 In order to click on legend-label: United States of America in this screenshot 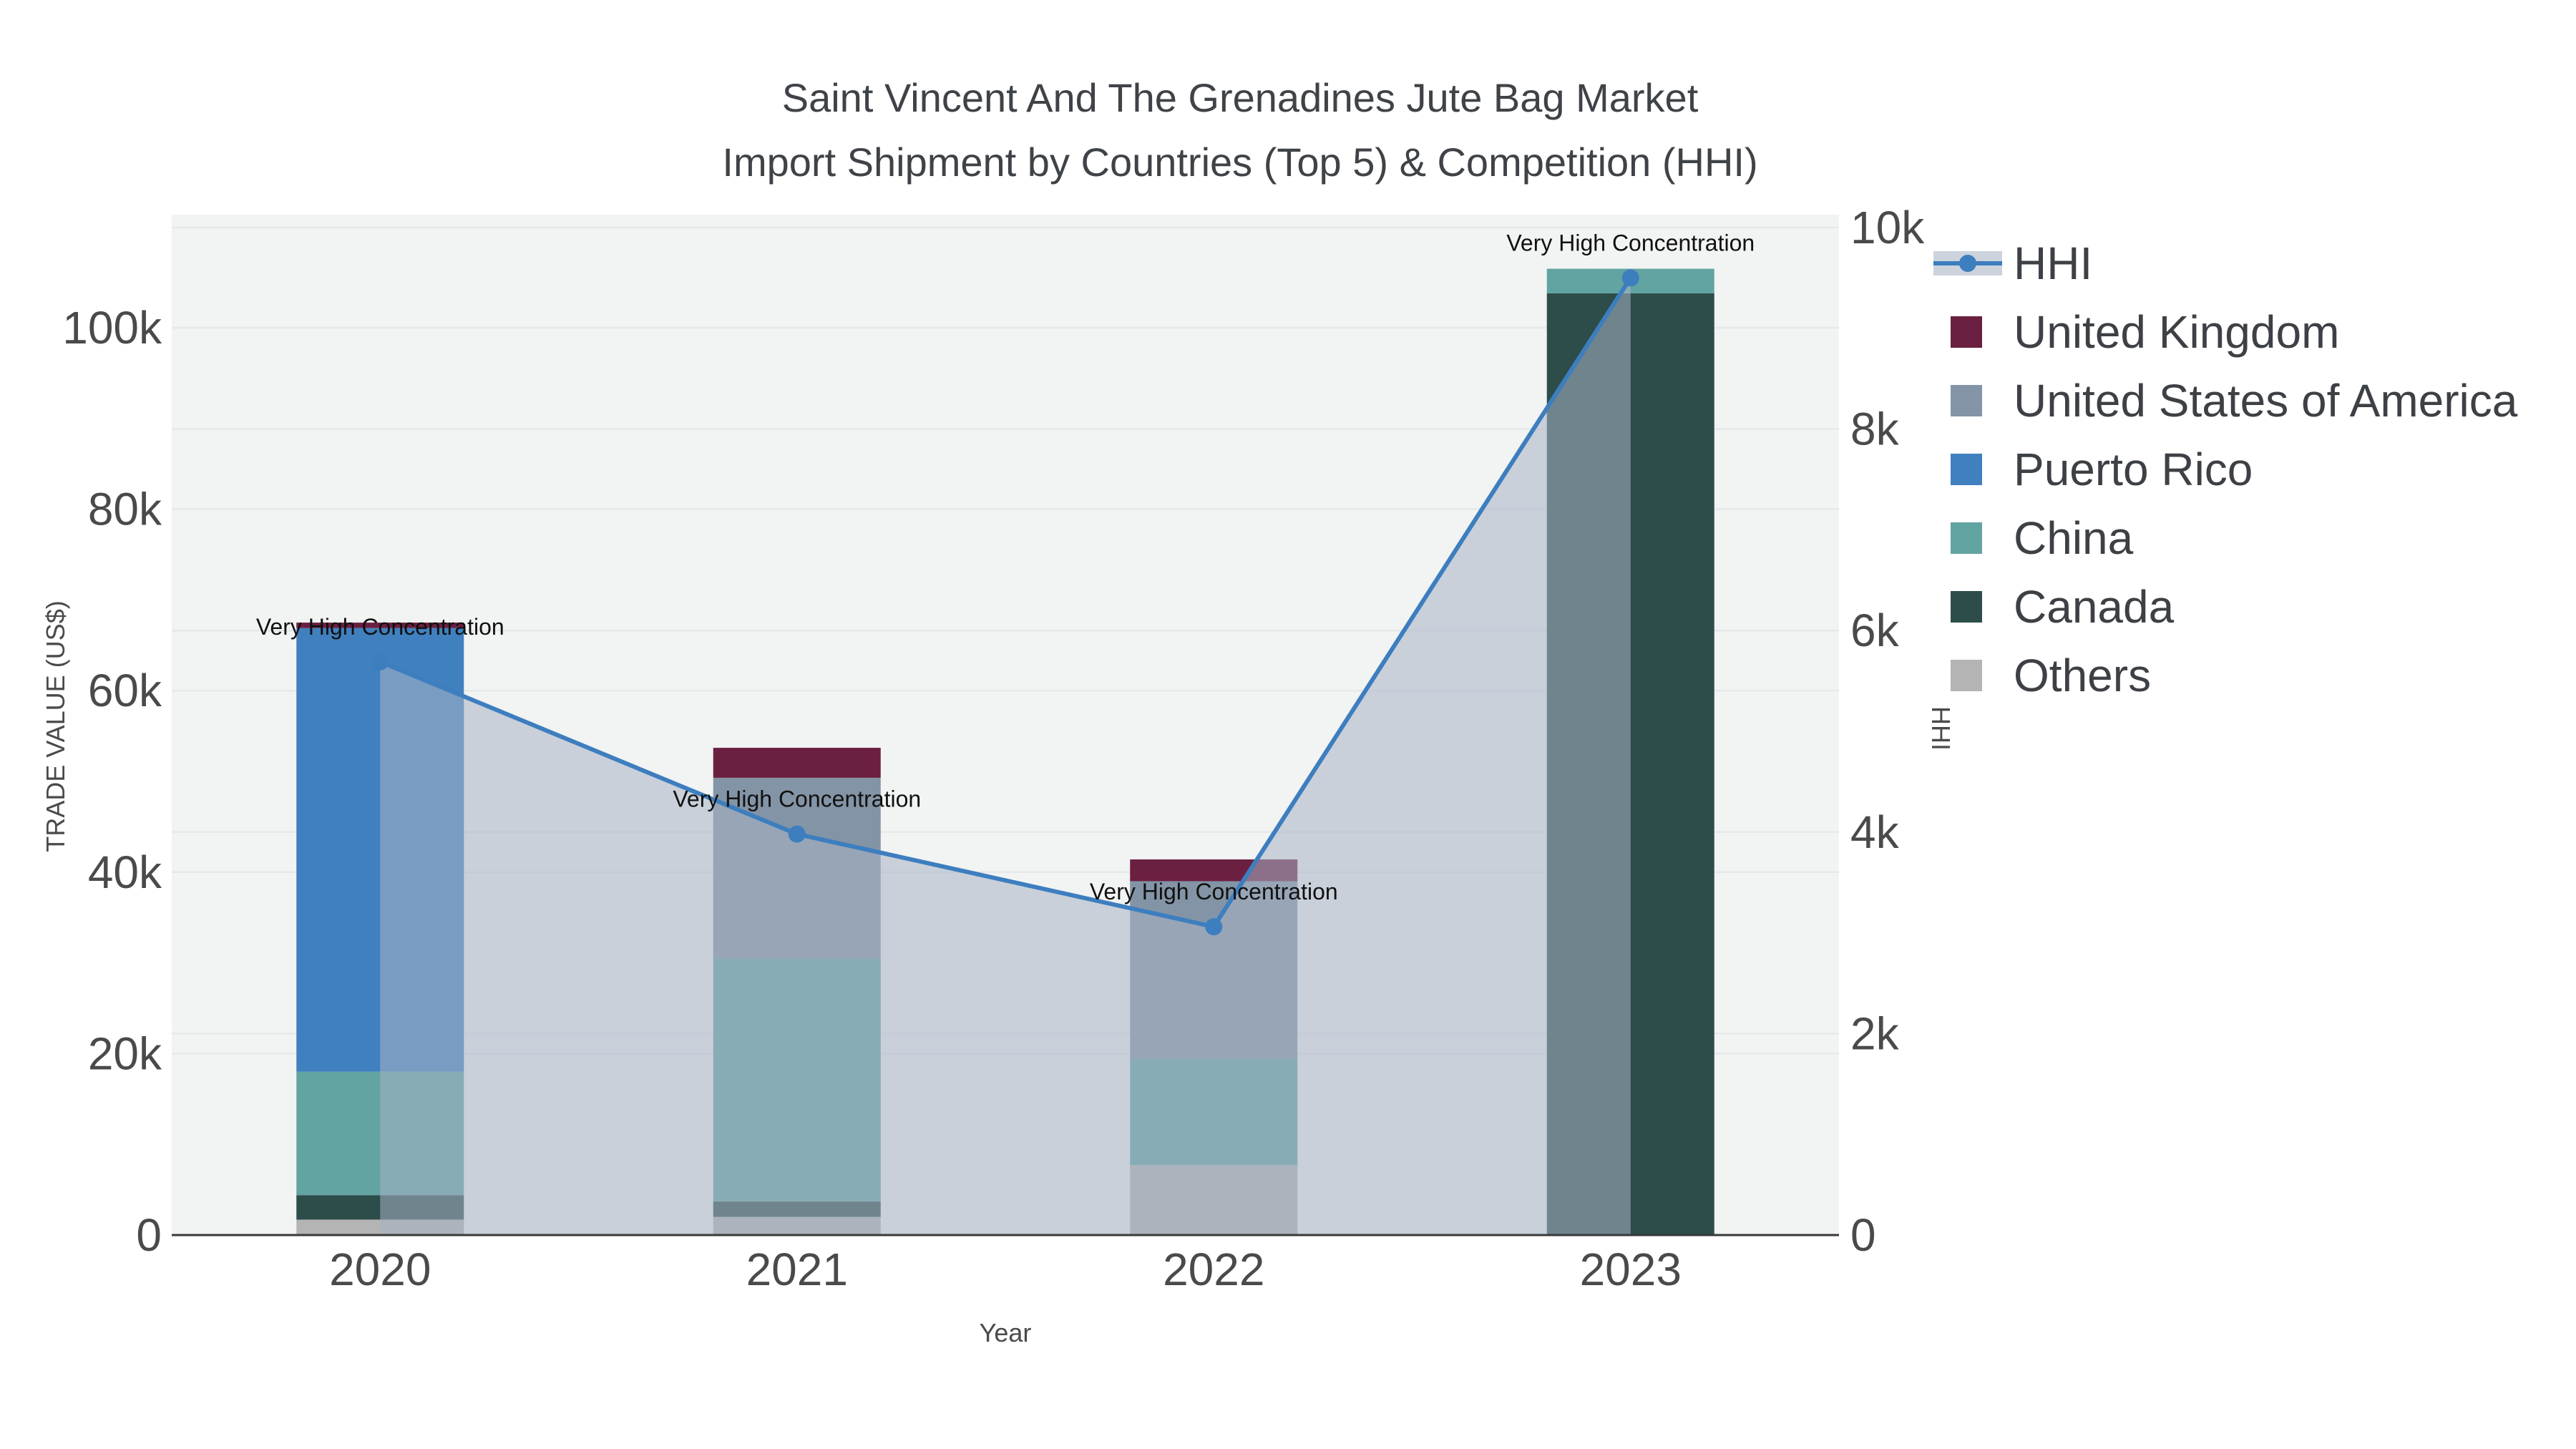, I will do `click(2266, 400)`.